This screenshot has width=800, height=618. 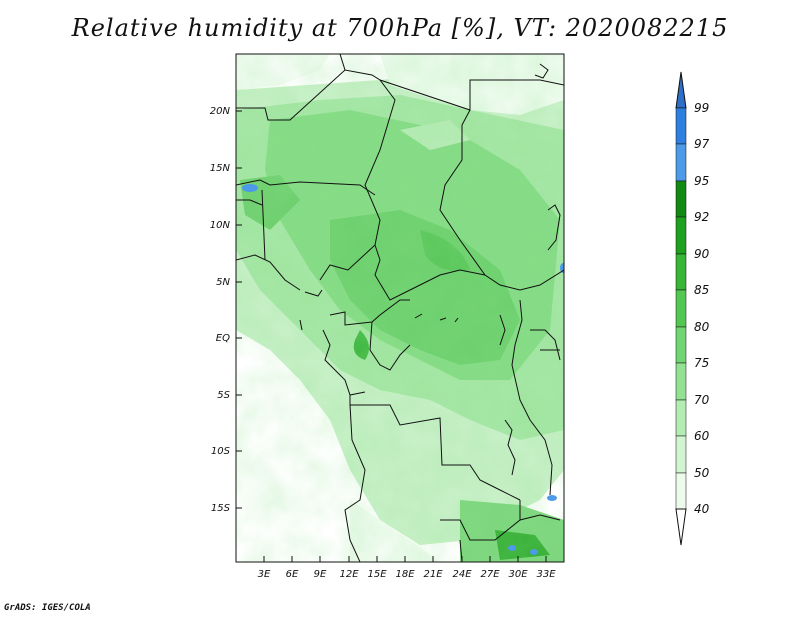 I want to click on colorbar-label: 75, so click(x=701, y=363).